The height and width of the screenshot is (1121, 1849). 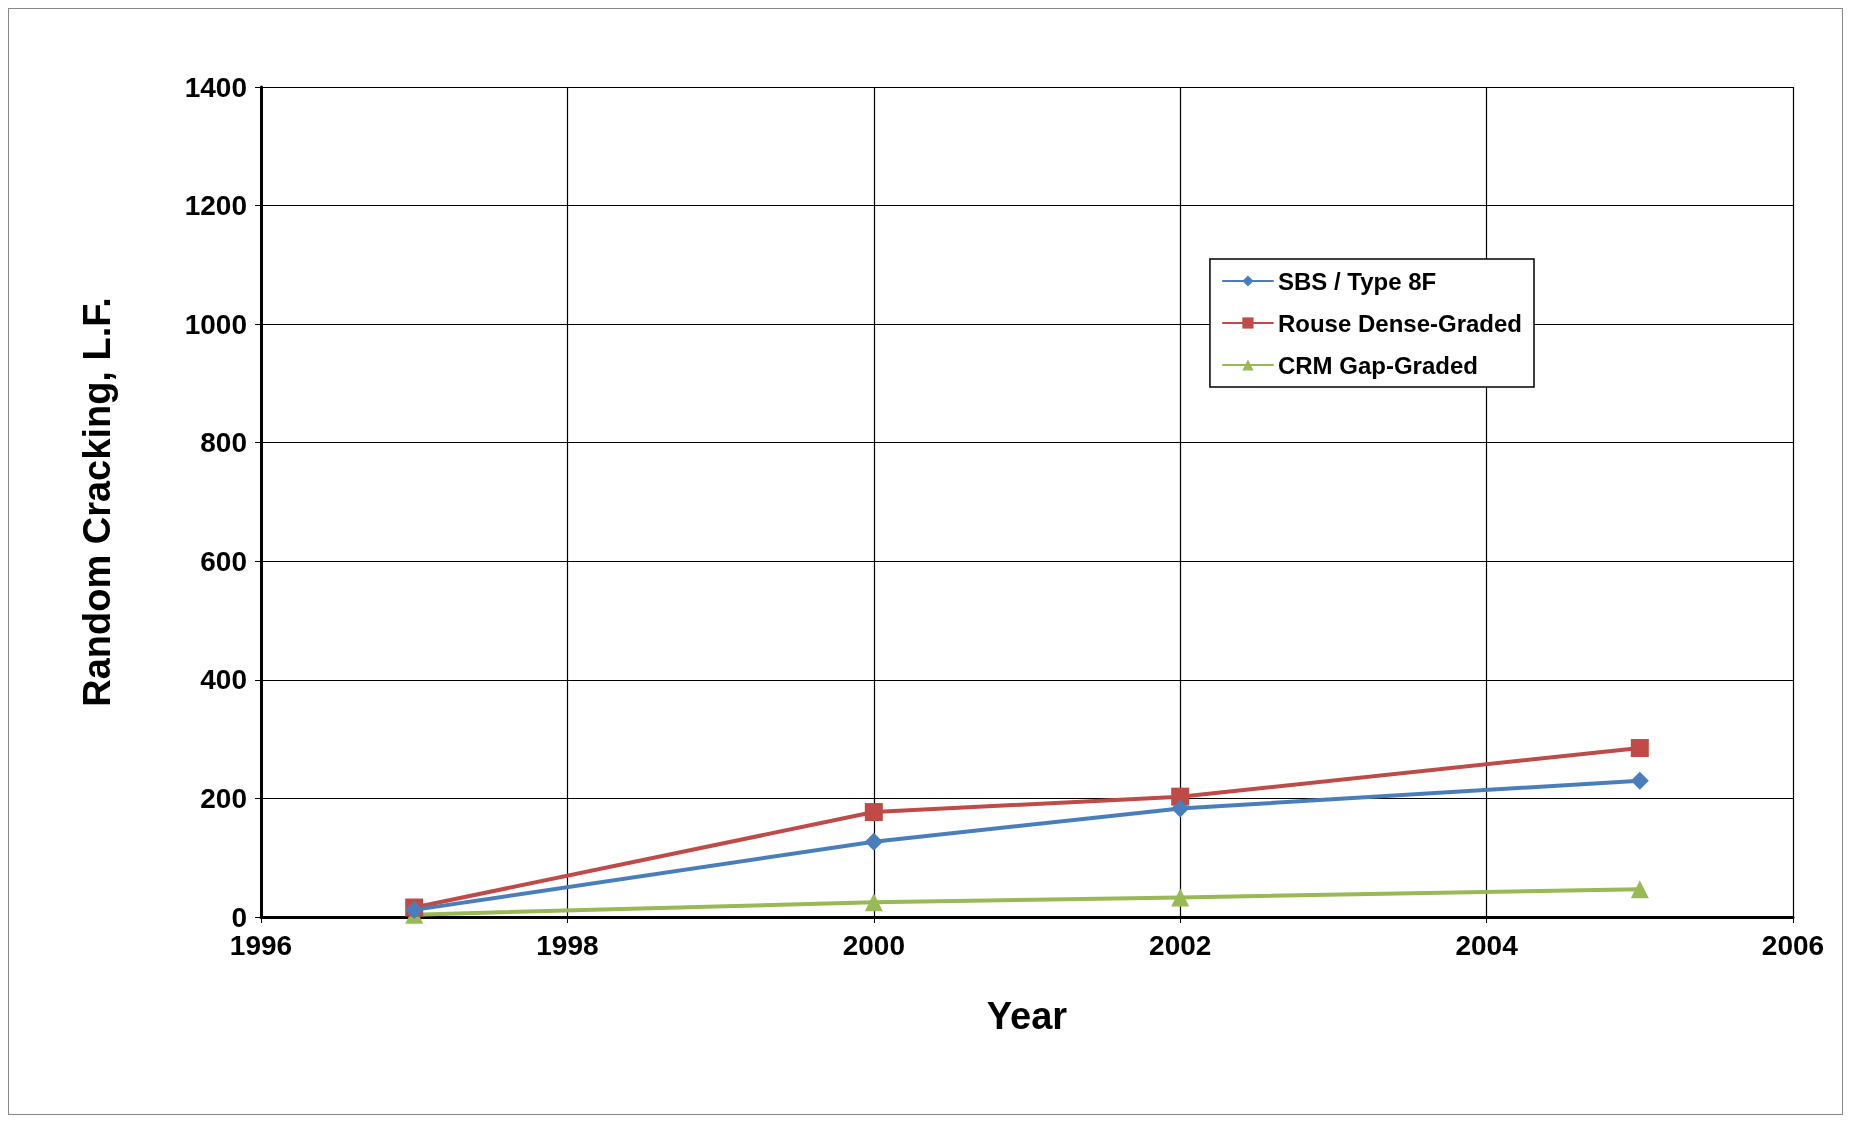 I want to click on legend-label: SBS / Type 8F, so click(x=1357, y=281).